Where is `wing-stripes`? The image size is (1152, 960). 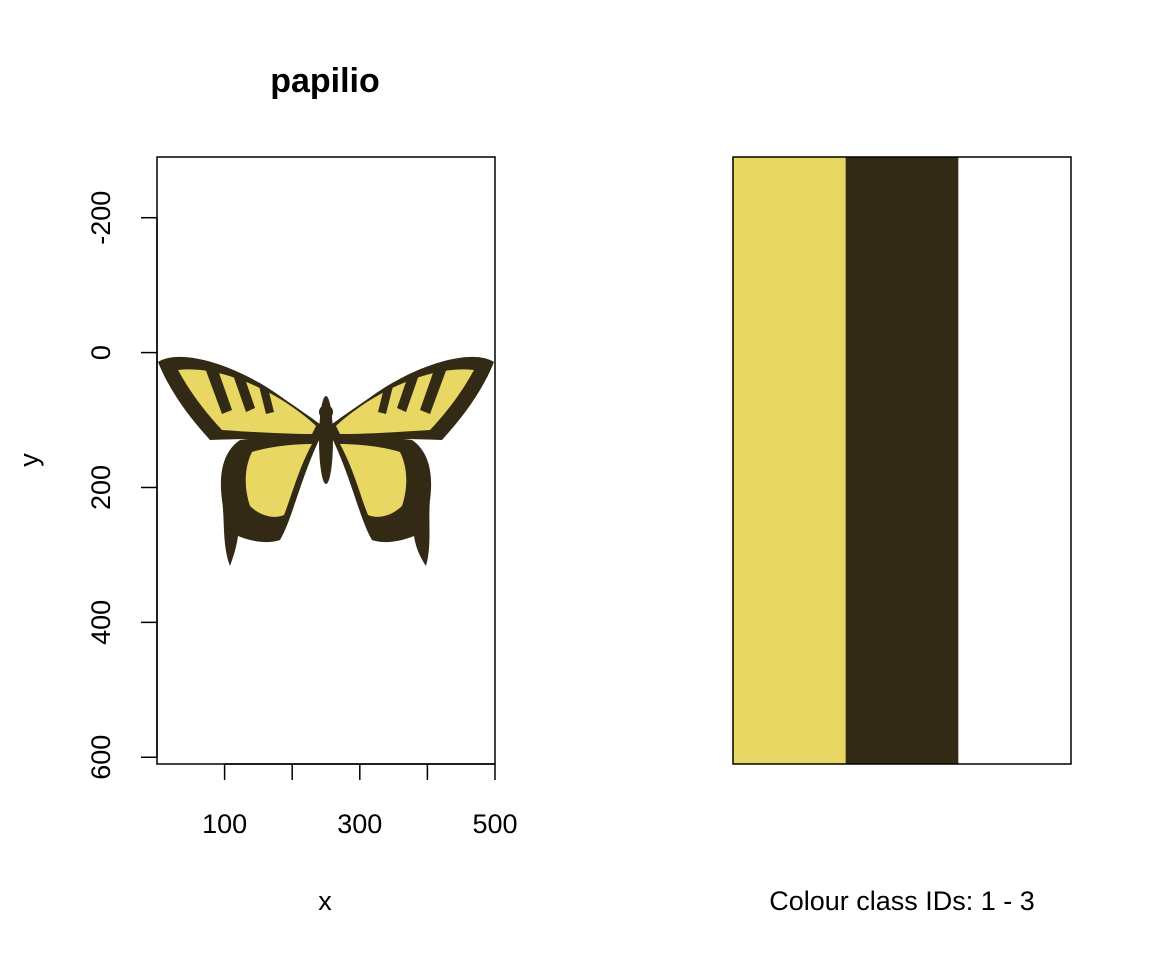
wing-stripes is located at coordinates (326, 391).